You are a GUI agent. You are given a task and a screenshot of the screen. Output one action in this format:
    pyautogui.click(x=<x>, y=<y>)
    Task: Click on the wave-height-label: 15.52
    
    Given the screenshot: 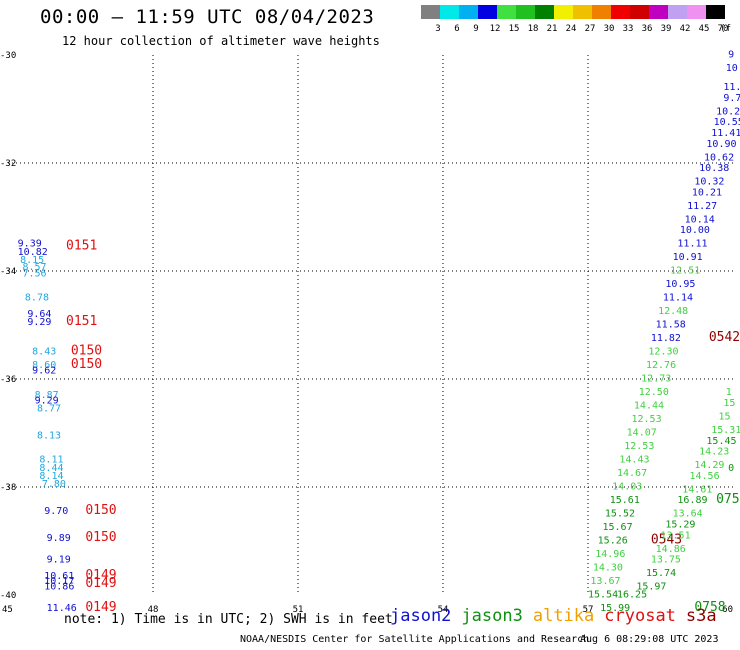 What is the action you would take?
    pyautogui.click(x=620, y=514)
    